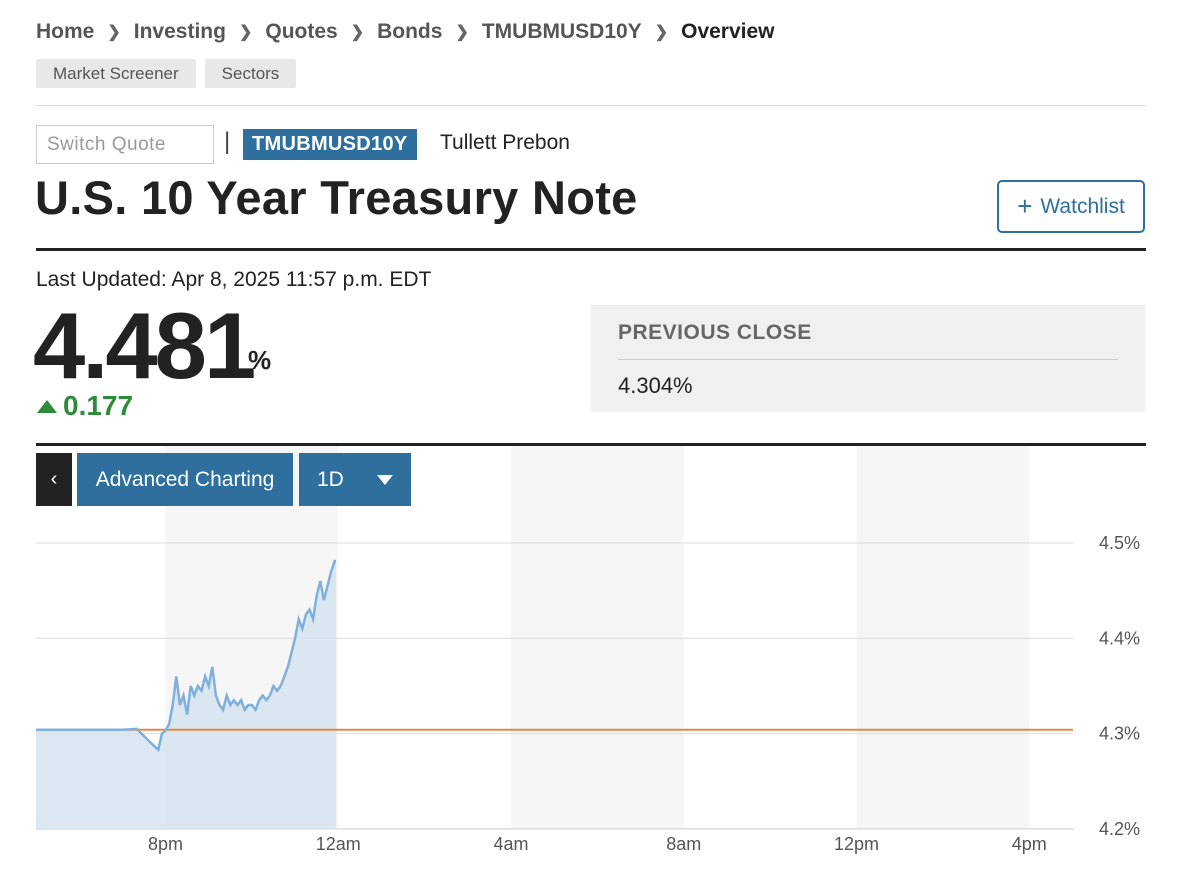 This screenshot has height=876, width=1200. Describe the element at coordinates (856, 844) in the screenshot. I see `x-tick-label: 12pm` at that location.